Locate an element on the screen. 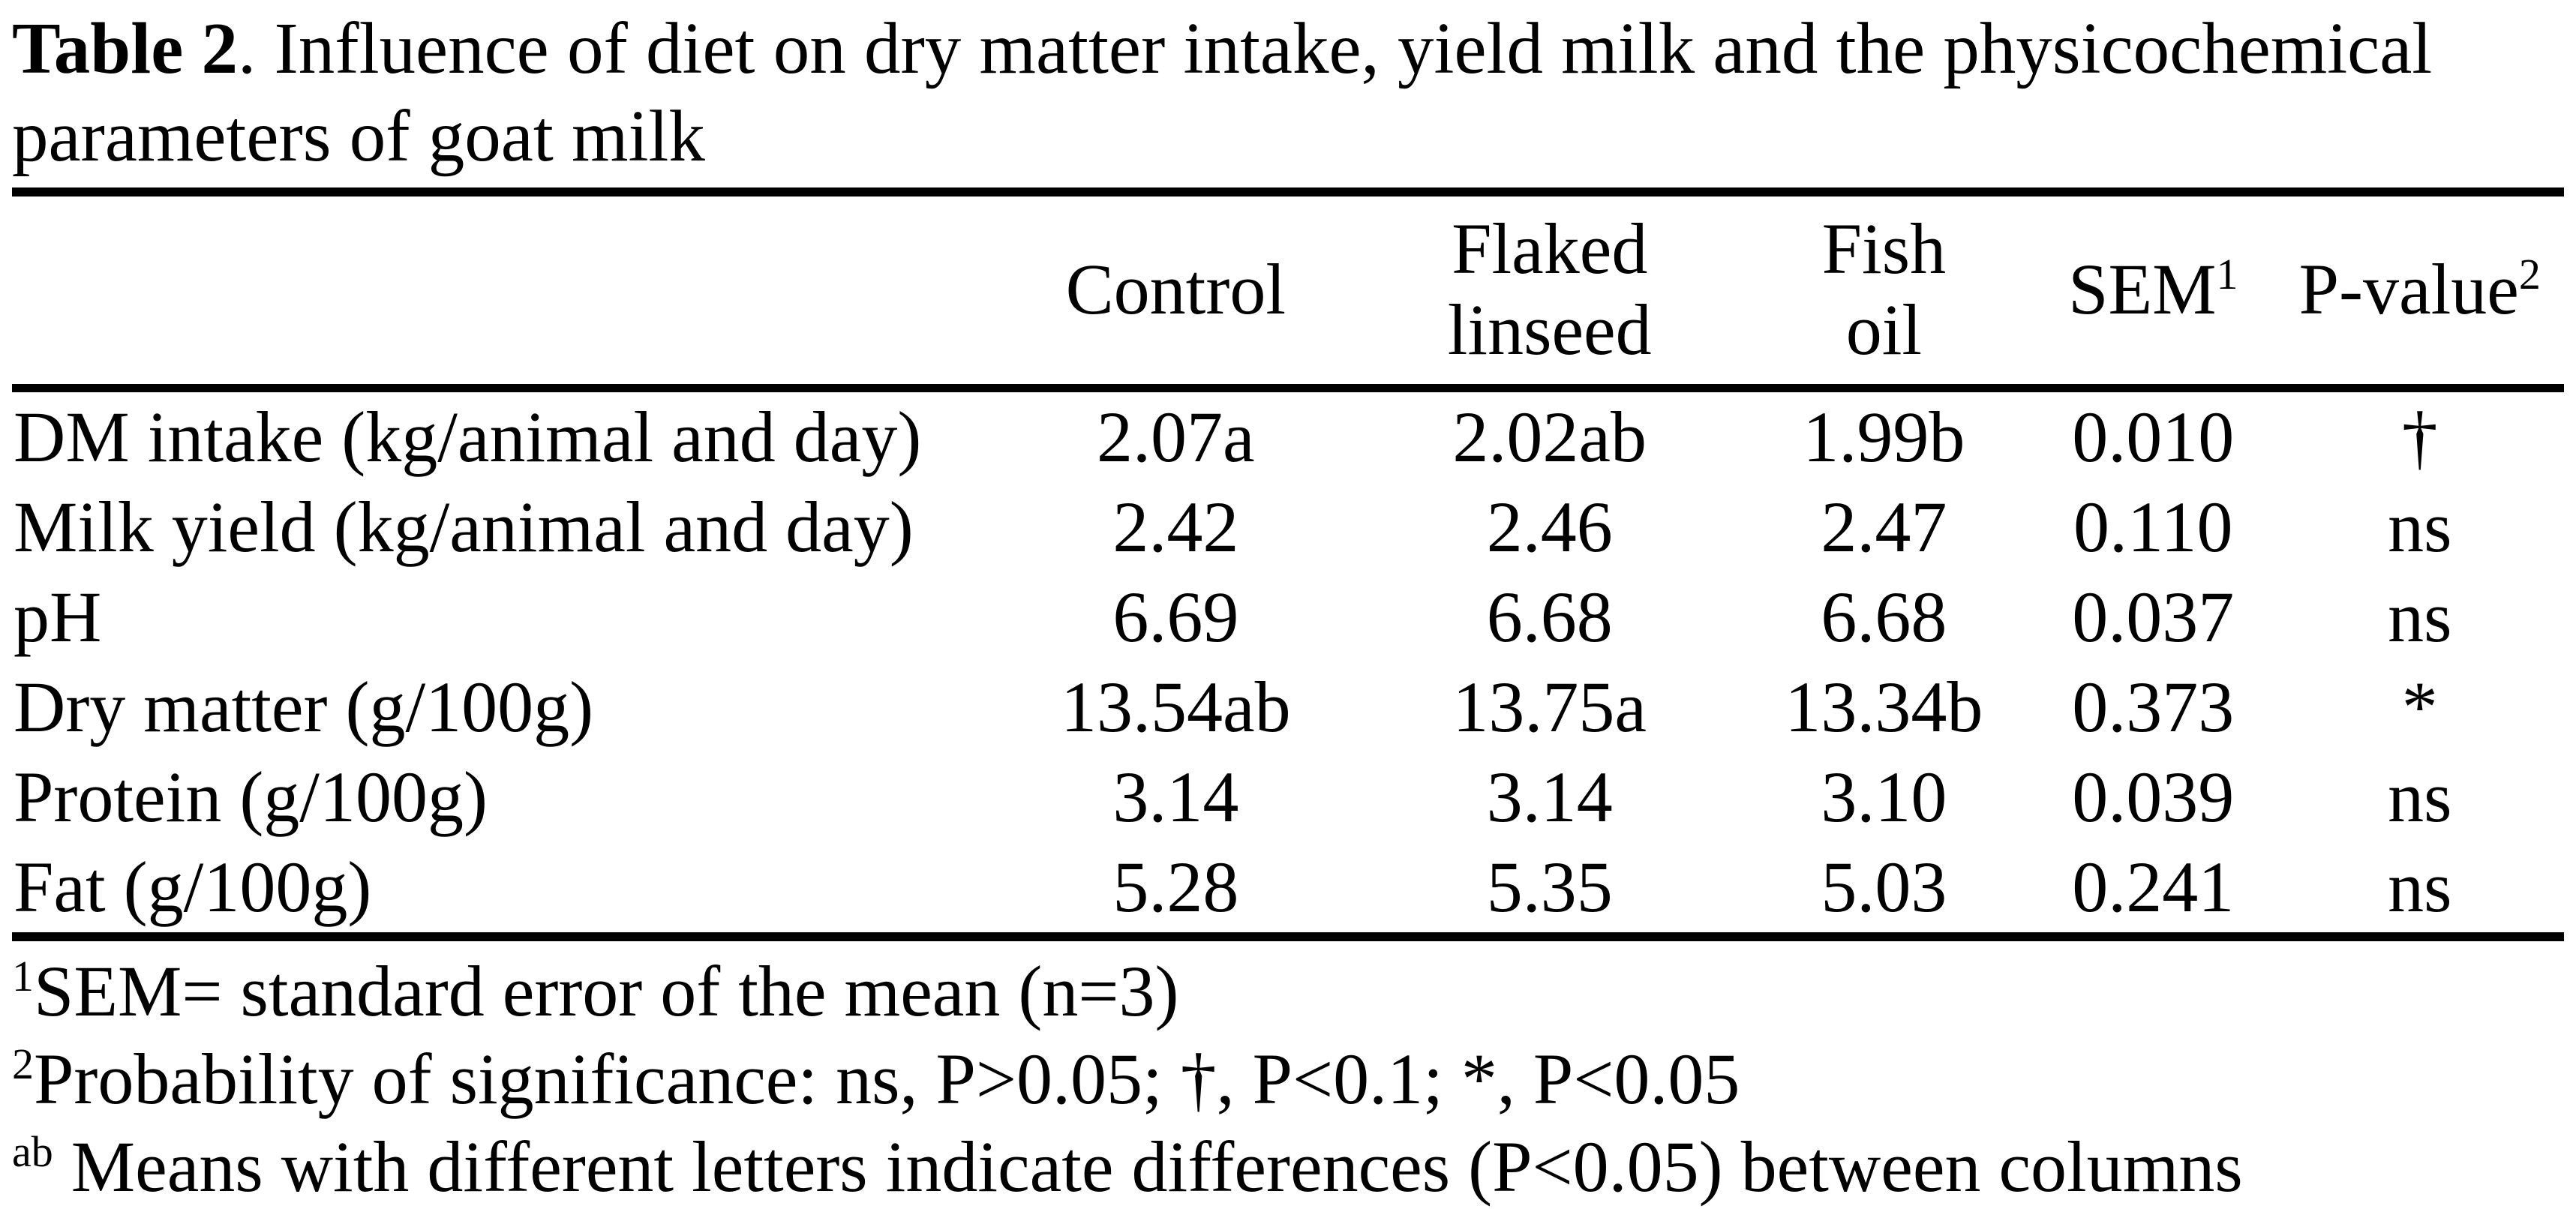 This screenshot has height=1209, width=2576. table-row: pH 6.69 6.68 6.68 0.037 ns is located at coordinates (1288, 617).